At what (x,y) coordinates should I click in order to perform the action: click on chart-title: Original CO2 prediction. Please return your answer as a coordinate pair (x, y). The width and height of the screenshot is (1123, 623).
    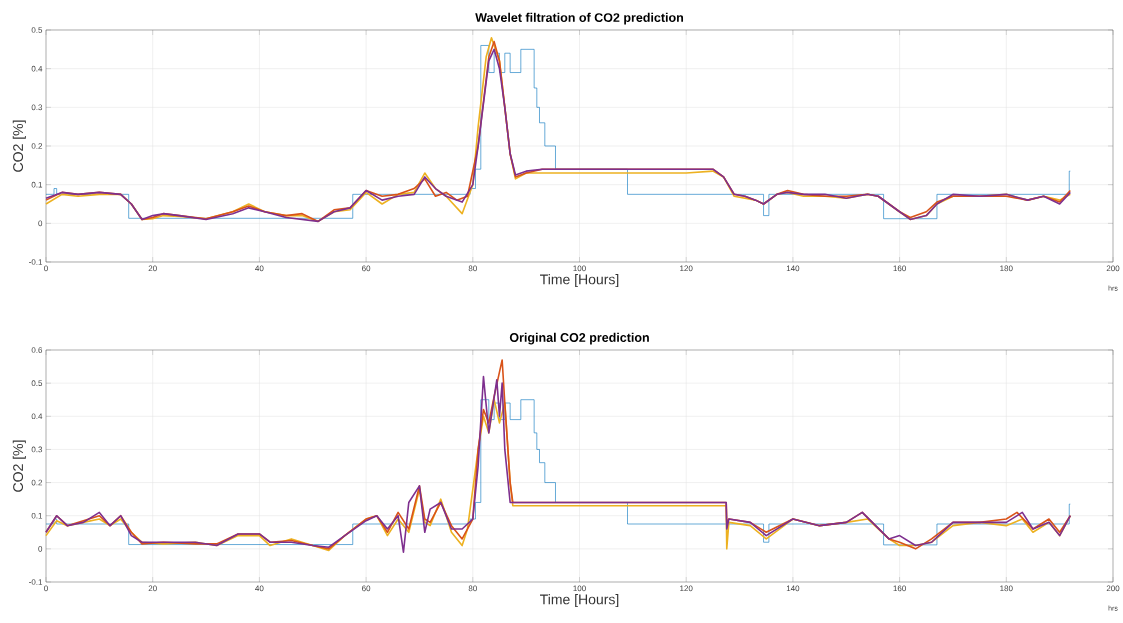
    Looking at the image, I should click on (579, 338).